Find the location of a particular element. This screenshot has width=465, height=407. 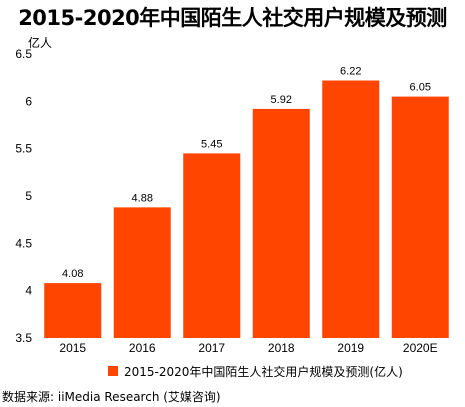

legend-label: 2015-2020年中国陌生人社交用户规模及预测(亿人) is located at coordinates (263, 371).